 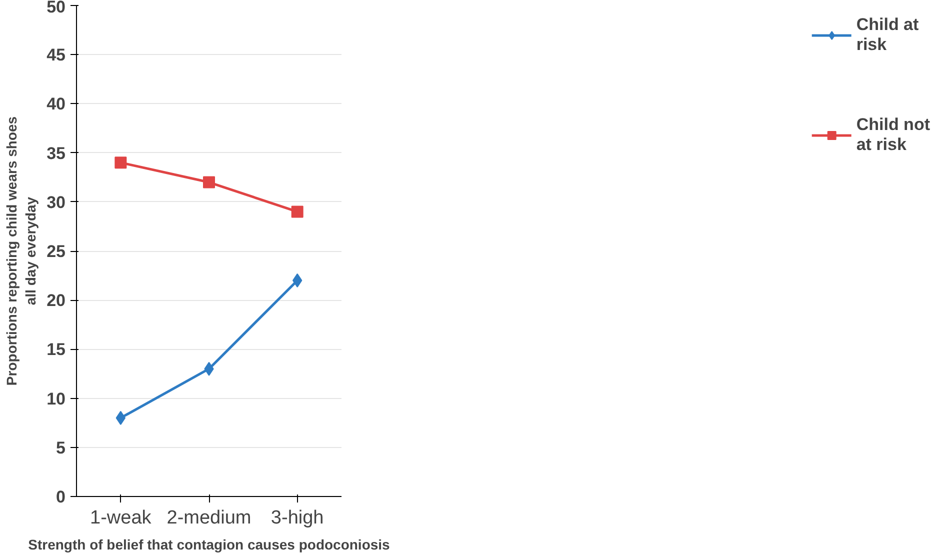 I want to click on y-tick-label: 35, so click(x=56, y=153).